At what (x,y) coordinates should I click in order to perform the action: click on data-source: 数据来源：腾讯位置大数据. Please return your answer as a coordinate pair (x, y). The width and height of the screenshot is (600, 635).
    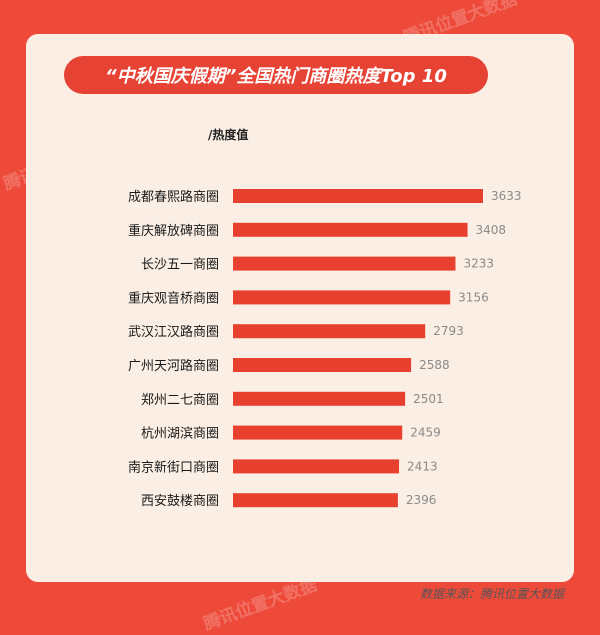
    Looking at the image, I should click on (491, 594).